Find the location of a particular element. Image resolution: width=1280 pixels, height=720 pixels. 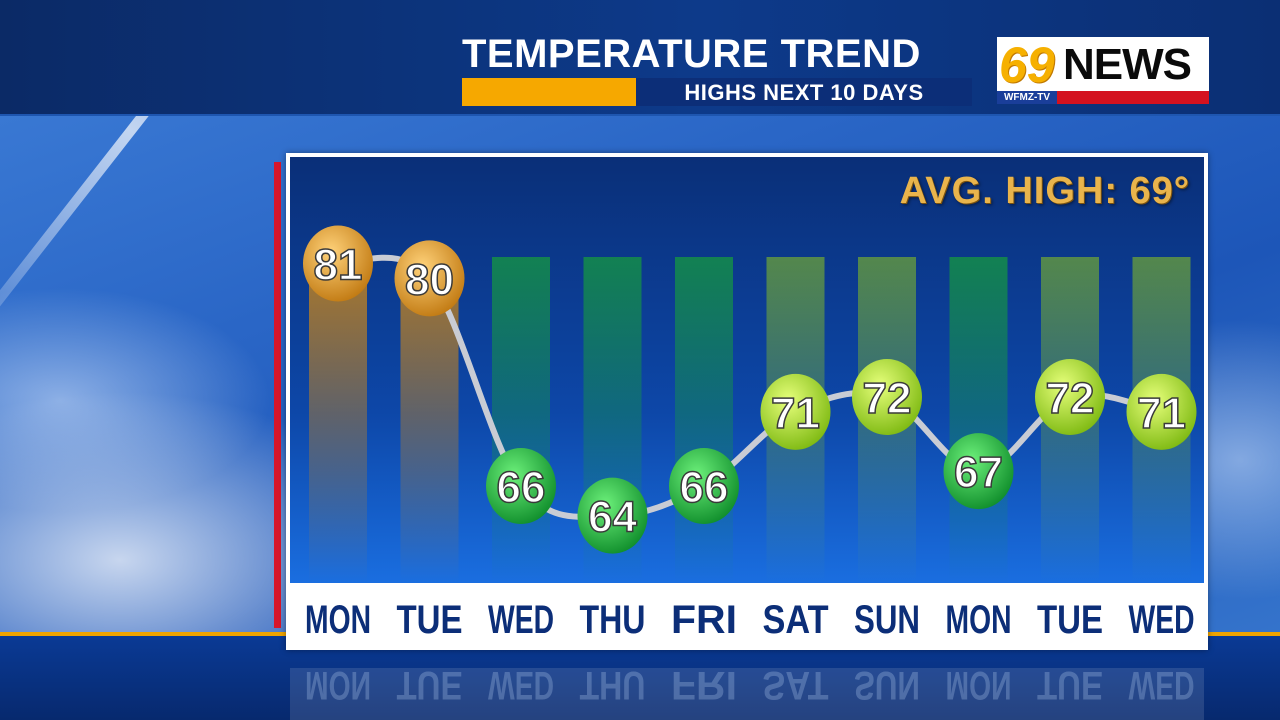

day-label-reflection: THU is located at coordinates (613, 687).